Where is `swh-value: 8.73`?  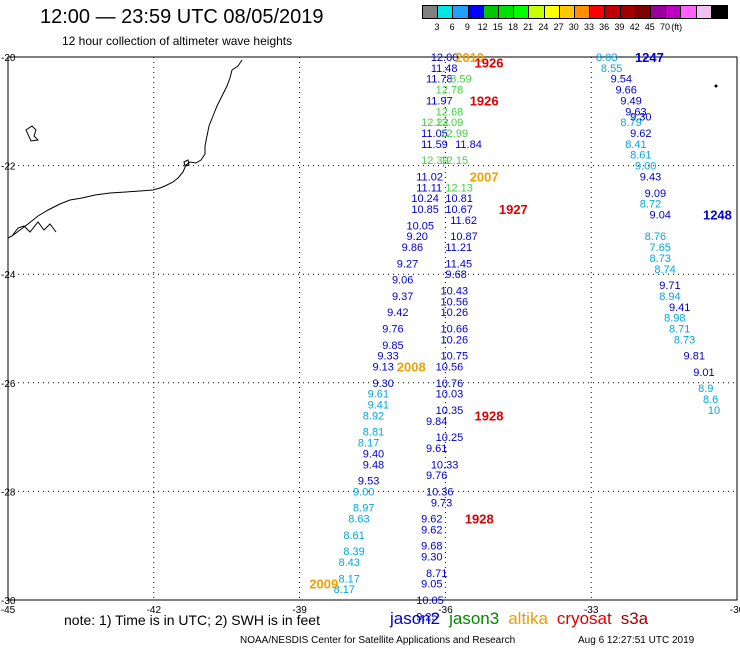 swh-value: 8.73 is located at coordinates (684, 340).